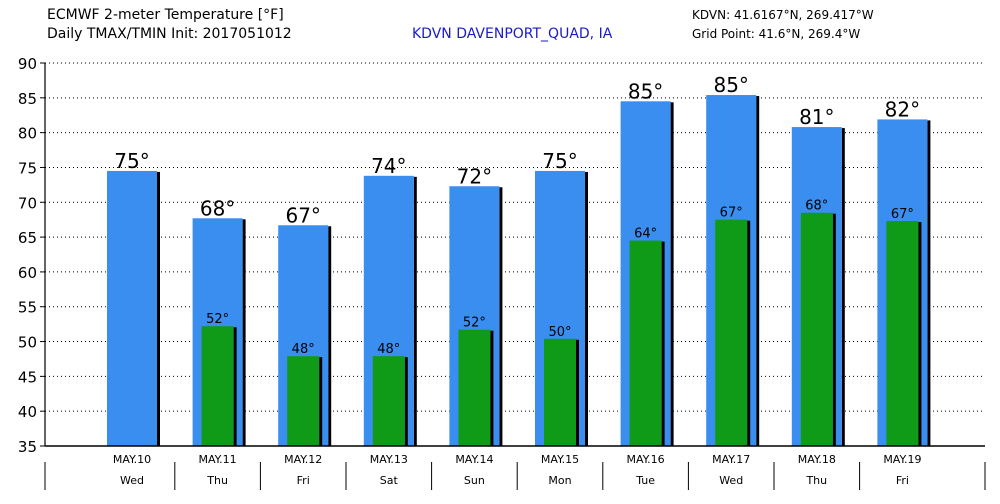 Image resolution: width=1000 pixels, height=504 pixels. What do you see at coordinates (646, 459) in the screenshot?
I see `x-tick-label-date: MAY.16` at bounding box center [646, 459].